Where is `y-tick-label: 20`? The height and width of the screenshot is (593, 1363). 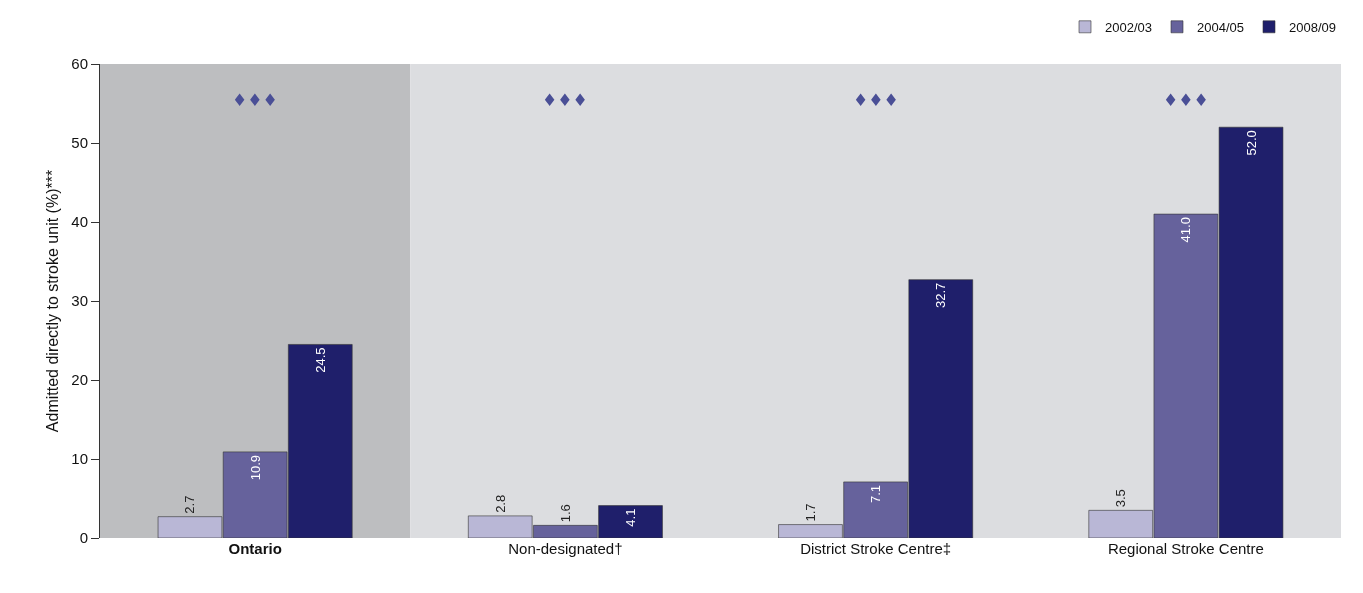
y-tick-label: 20 is located at coordinates (79, 380).